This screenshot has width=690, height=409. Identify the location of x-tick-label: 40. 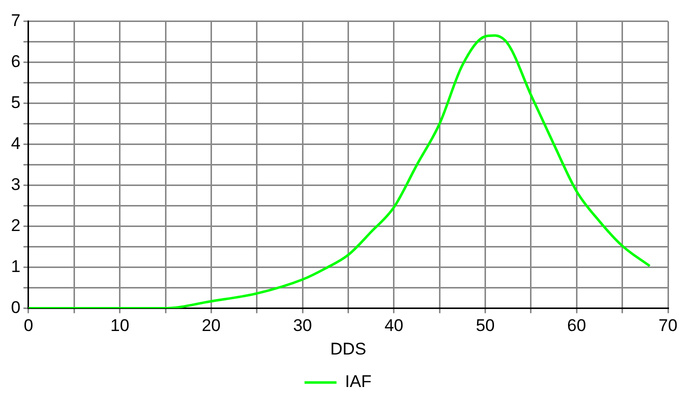
(394, 326).